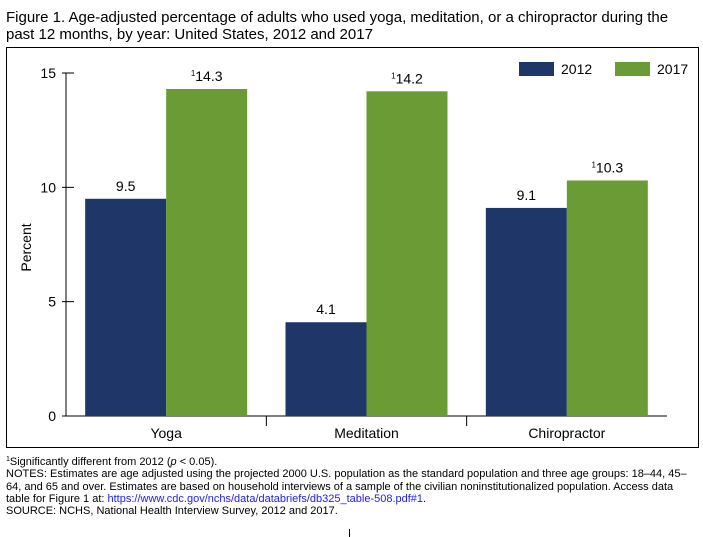 The height and width of the screenshot is (537, 703). Describe the element at coordinates (607, 298) in the screenshot. I see `bar-2017-chiropractor` at that location.